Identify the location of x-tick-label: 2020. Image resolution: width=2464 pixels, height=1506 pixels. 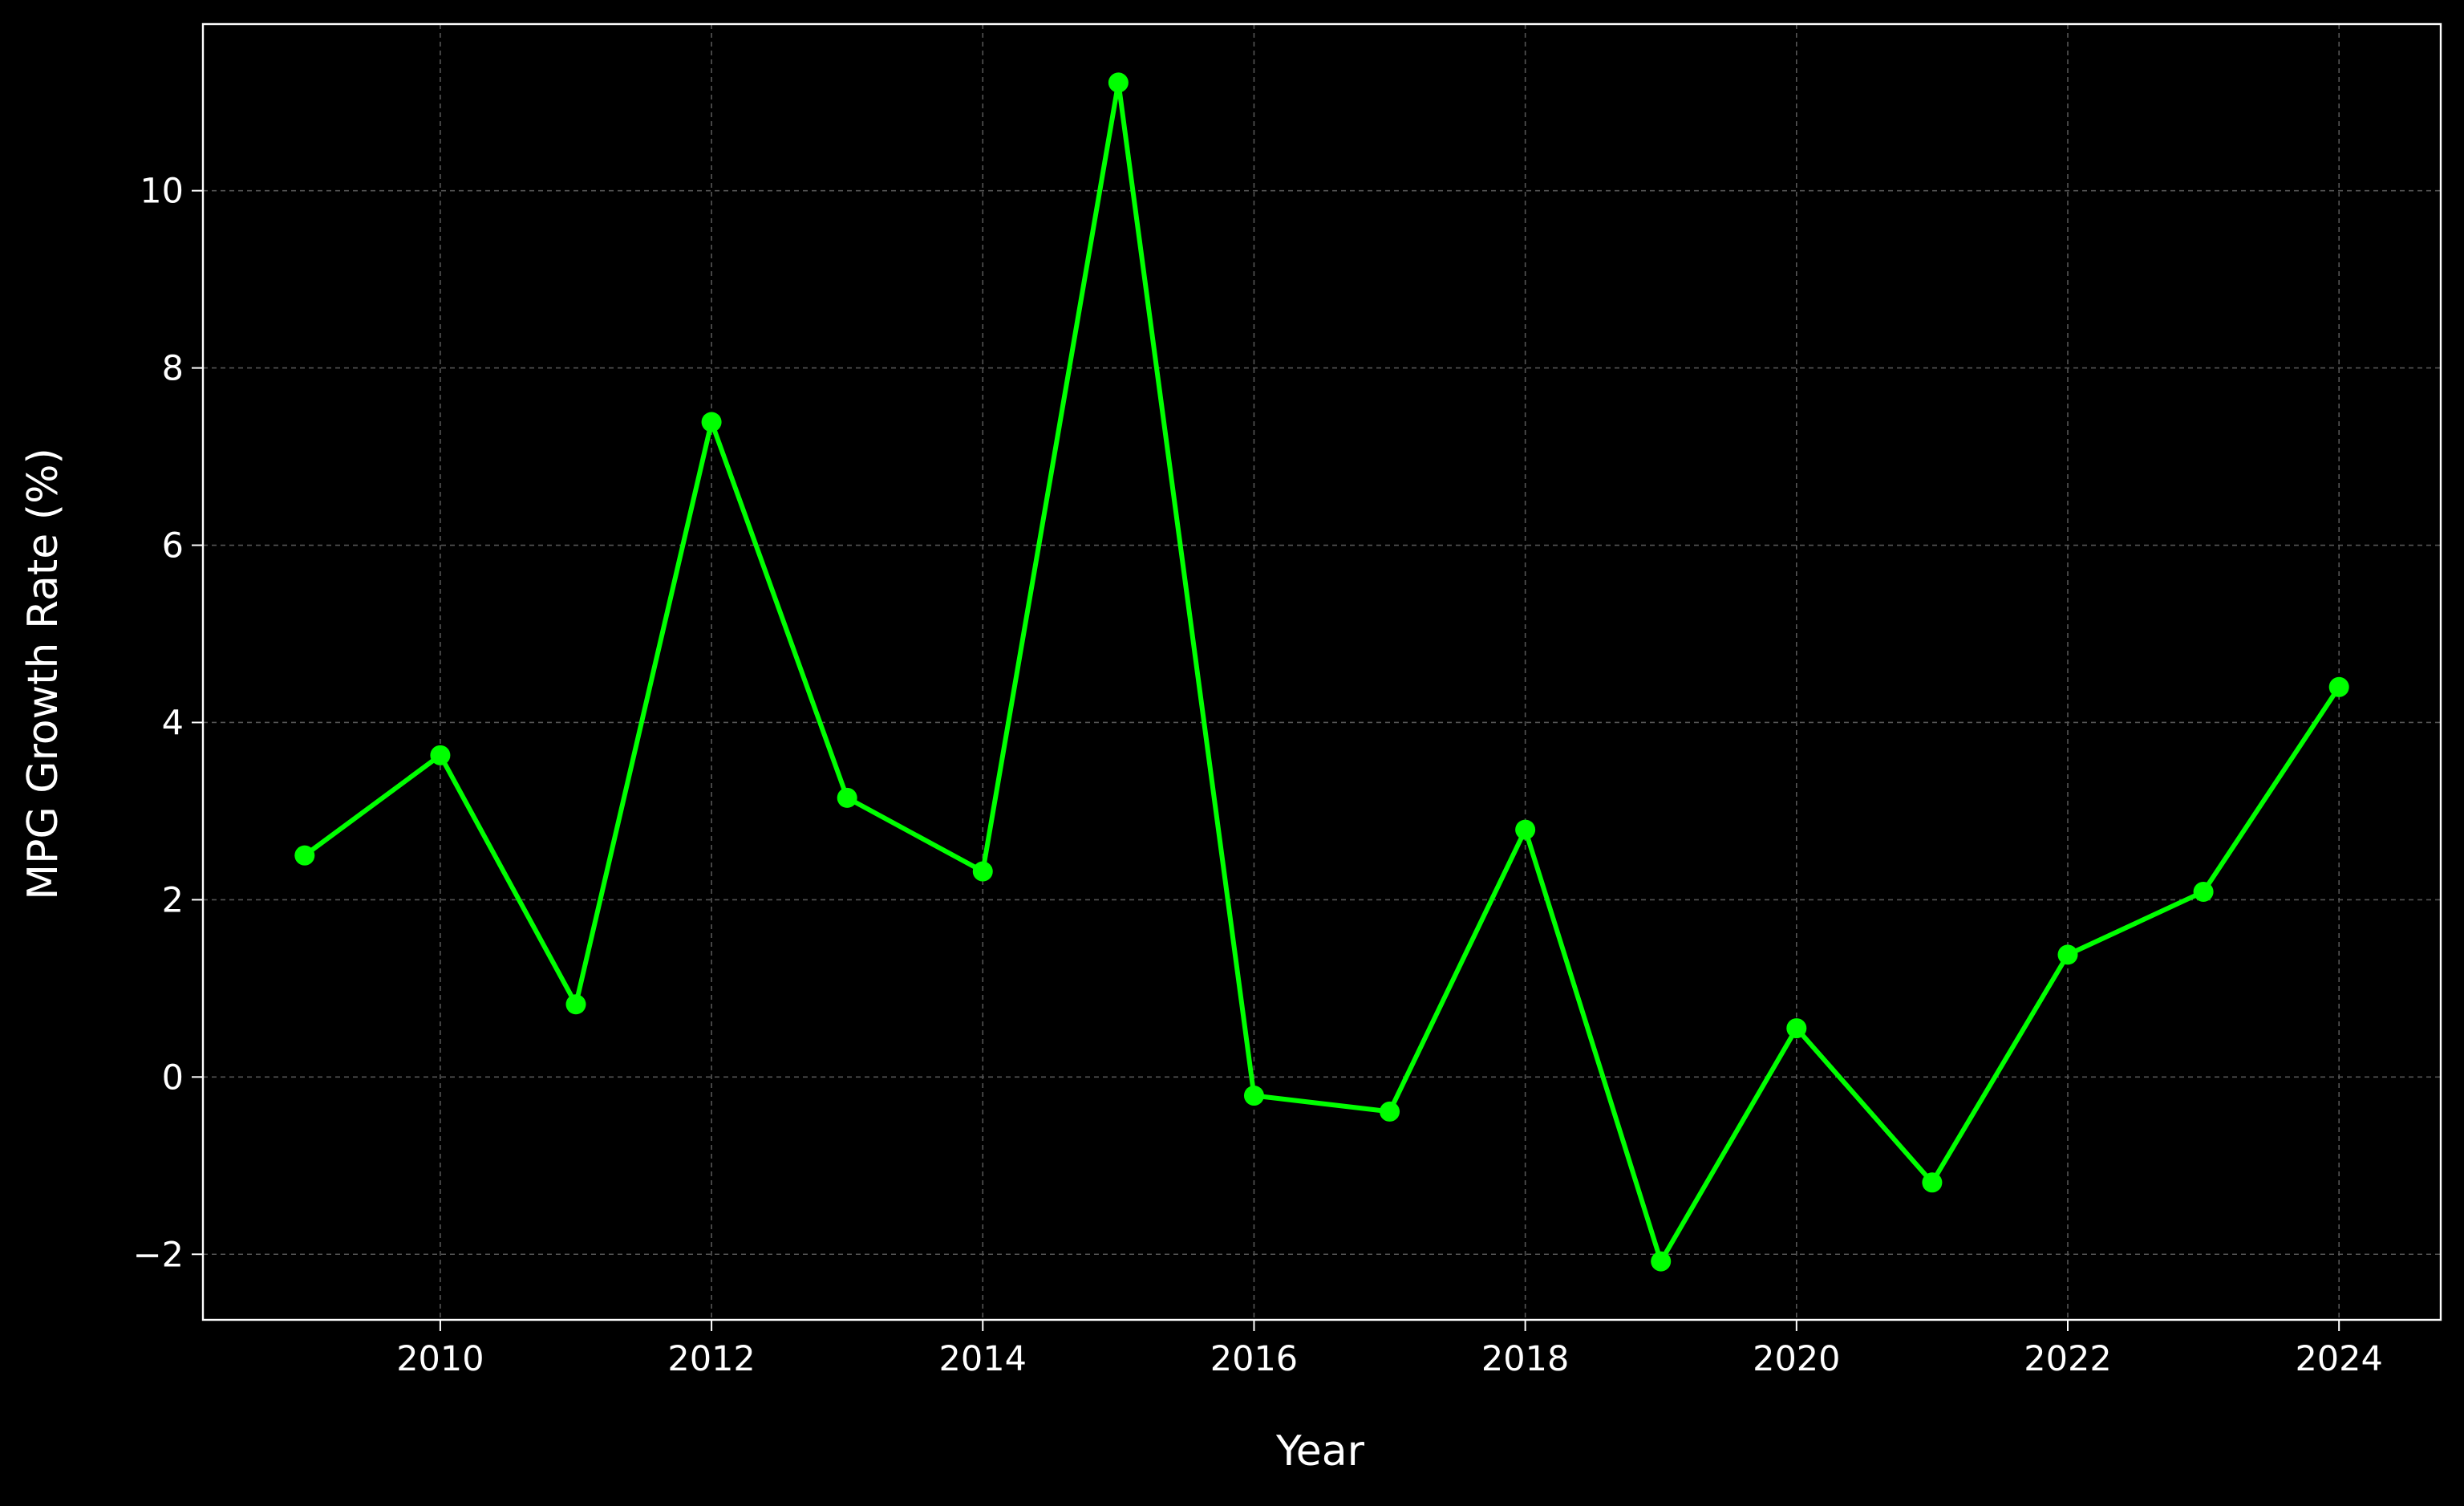
(1796, 1359).